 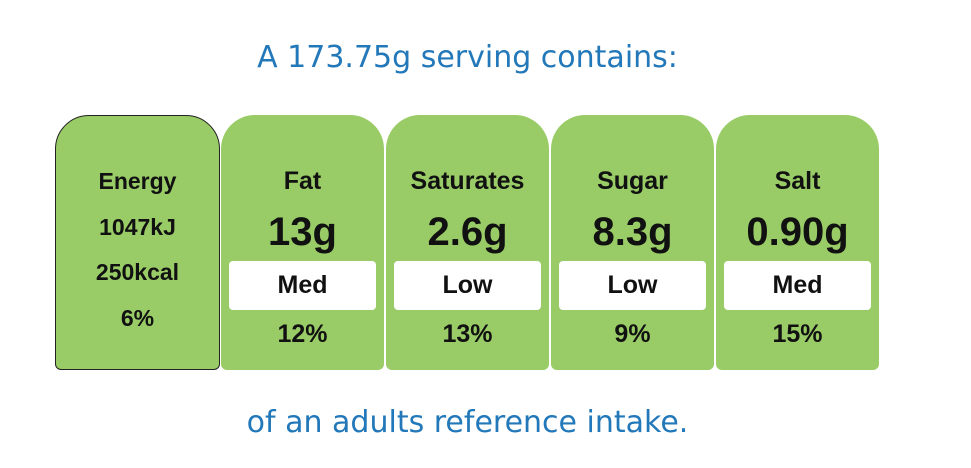 I want to click on nutrient-amount: 2.6g, so click(x=467, y=232).